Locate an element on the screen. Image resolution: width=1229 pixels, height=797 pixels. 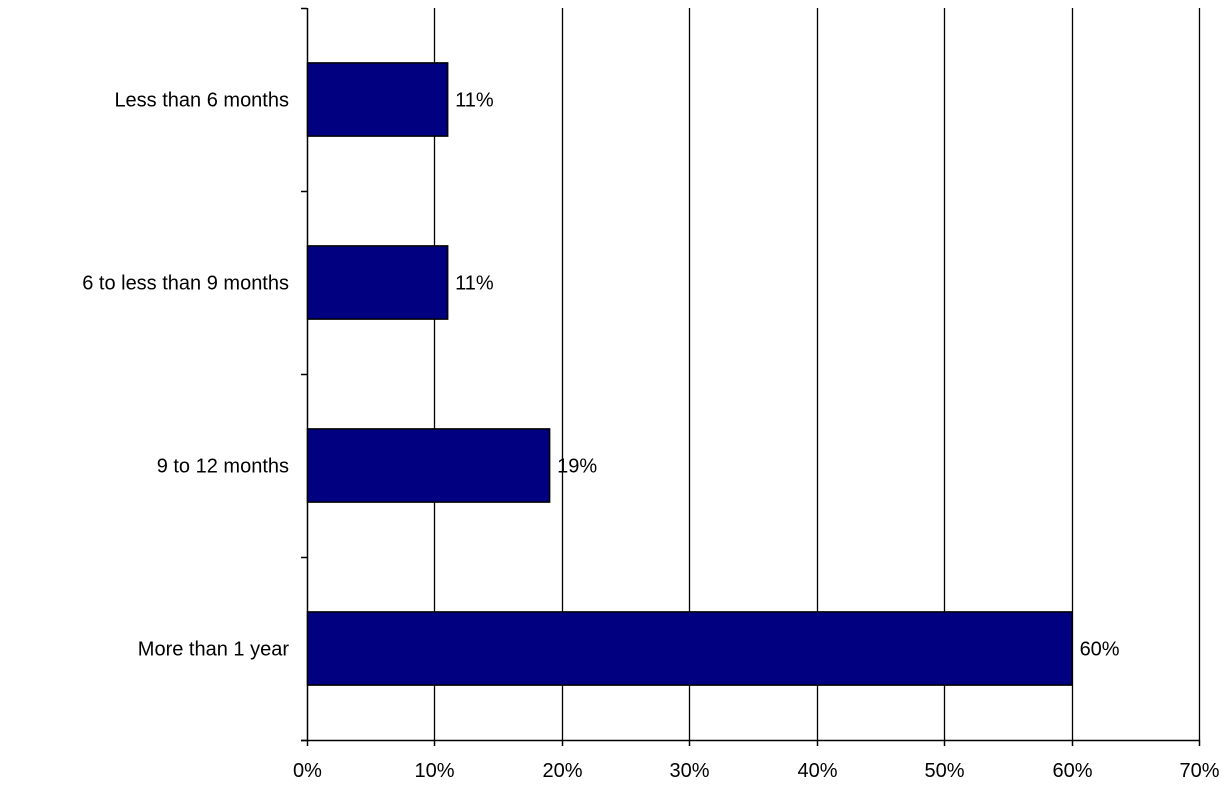
data-label: 60% is located at coordinates (1100, 650).